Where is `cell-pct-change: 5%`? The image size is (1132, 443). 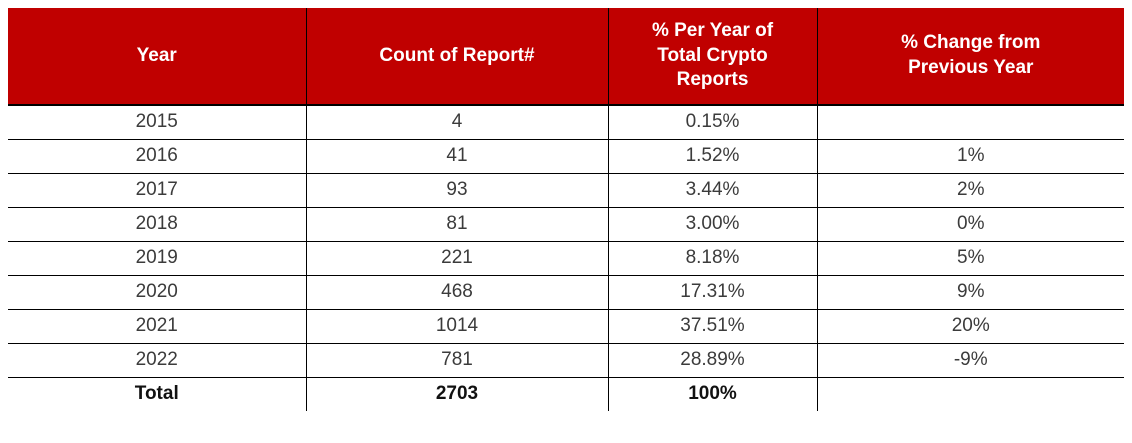
cell-pct-change: 5% is located at coordinates (970, 258).